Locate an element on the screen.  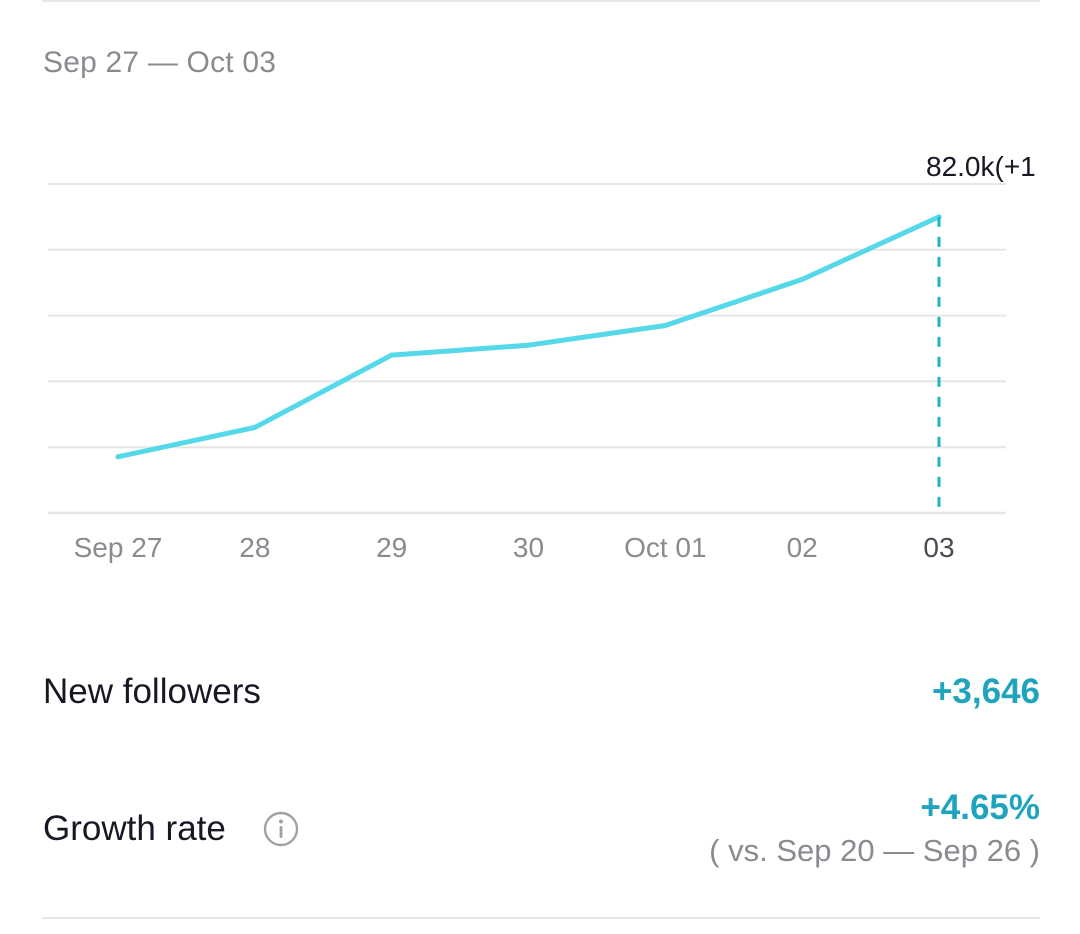
growth-rate-label: Growth rate is located at coordinates (134, 828).